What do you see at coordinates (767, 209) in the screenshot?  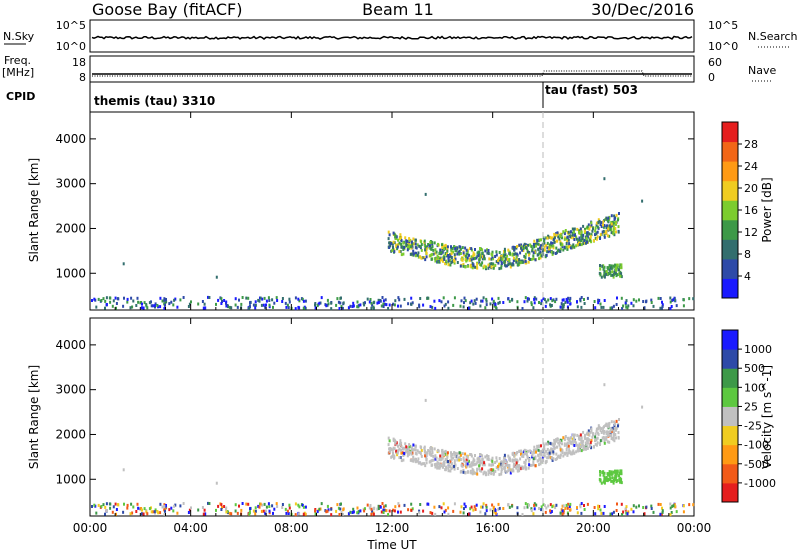 I see `power-colorbar-label: Power [dB]` at bounding box center [767, 209].